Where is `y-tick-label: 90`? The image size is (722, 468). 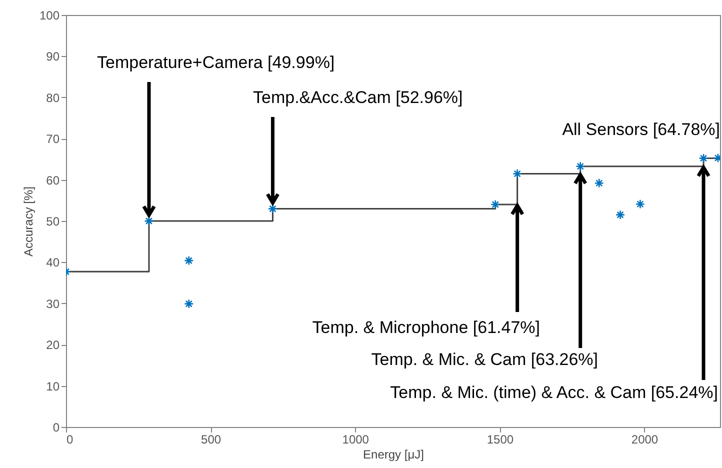 y-tick-label: 90 is located at coordinates (53, 57).